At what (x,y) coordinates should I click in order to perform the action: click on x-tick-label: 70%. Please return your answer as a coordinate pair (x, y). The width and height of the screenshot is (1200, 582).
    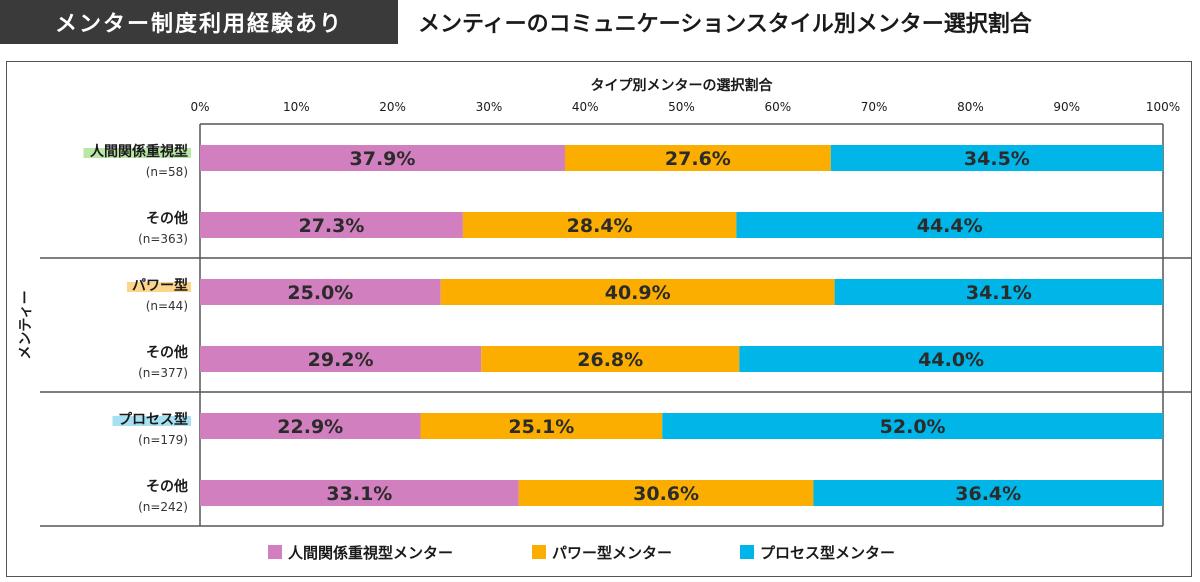
    Looking at the image, I should click on (874, 107).